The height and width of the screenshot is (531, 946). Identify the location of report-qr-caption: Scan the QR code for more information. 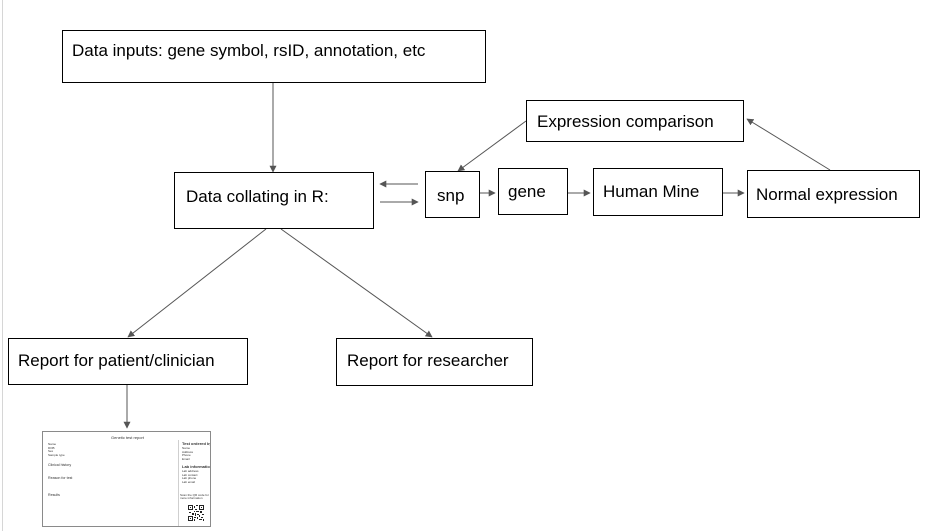
(194, 497).